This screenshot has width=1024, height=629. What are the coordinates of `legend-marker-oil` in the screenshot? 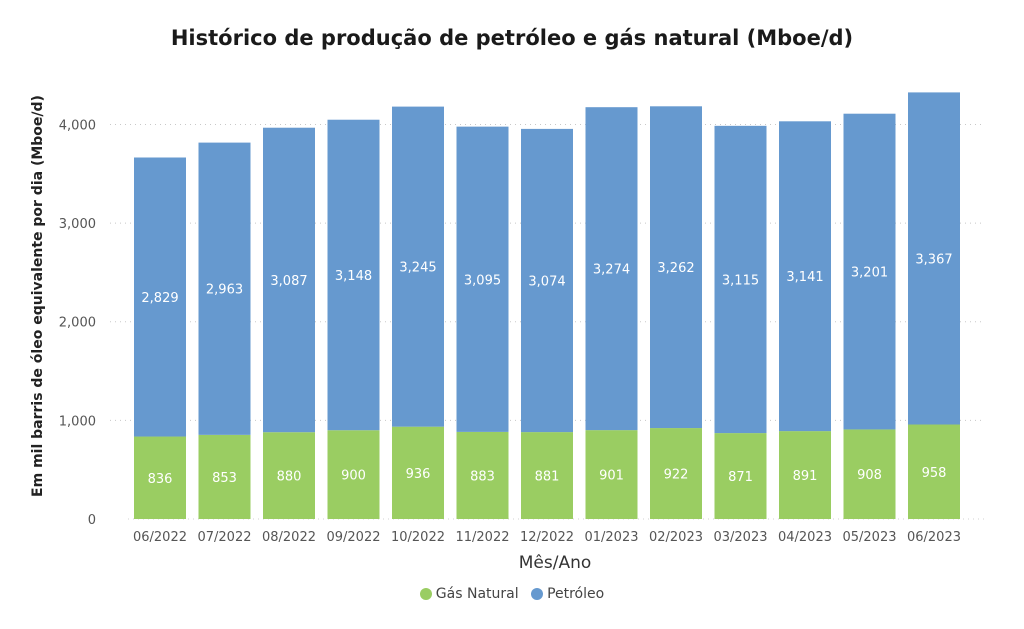 It's located at (537, 594).